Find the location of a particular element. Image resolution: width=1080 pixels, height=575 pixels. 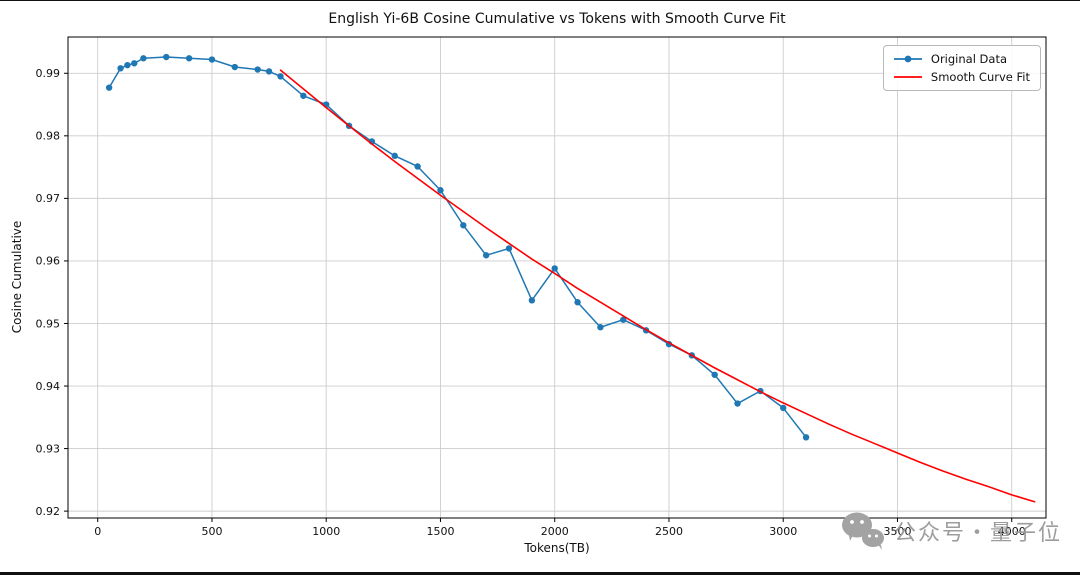

y-axis-label: Cosine Cumulative is located at coordinates (17, 277).